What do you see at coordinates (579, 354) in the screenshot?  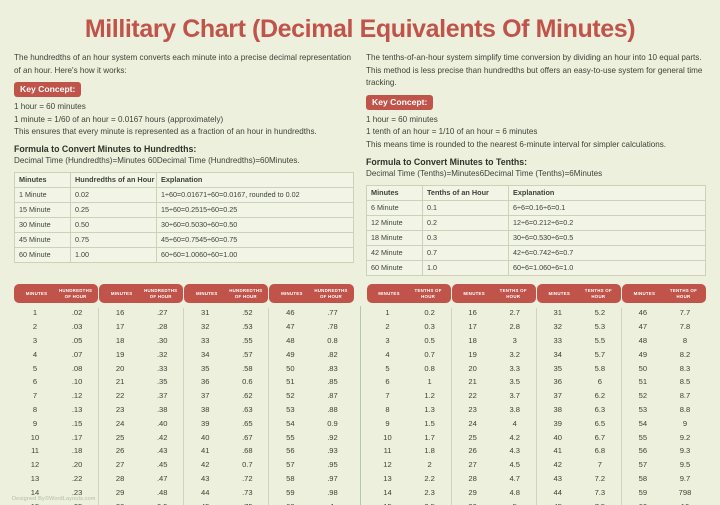 I see `grid-row: 34 5.7` at bounding box center [579, 354].